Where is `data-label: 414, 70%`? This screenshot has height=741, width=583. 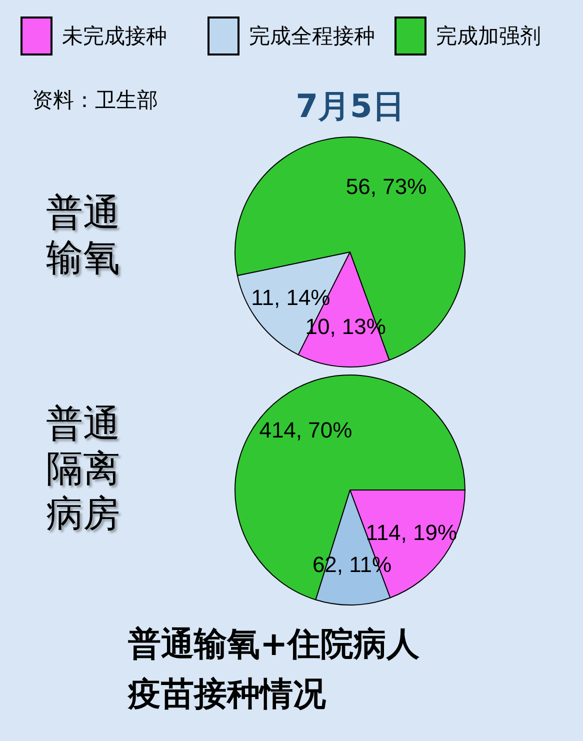
data-label: 414, 70% is located at coordinates (305, 429).